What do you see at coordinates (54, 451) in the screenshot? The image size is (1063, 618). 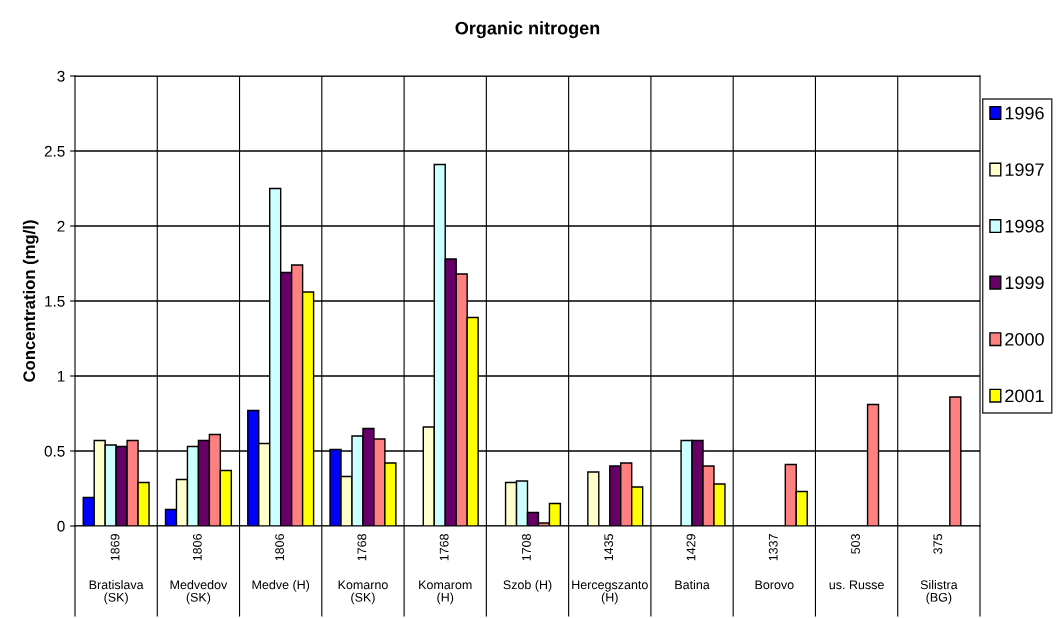 I see `y-tick-label: 0.5` at bounding box center [54, 451].